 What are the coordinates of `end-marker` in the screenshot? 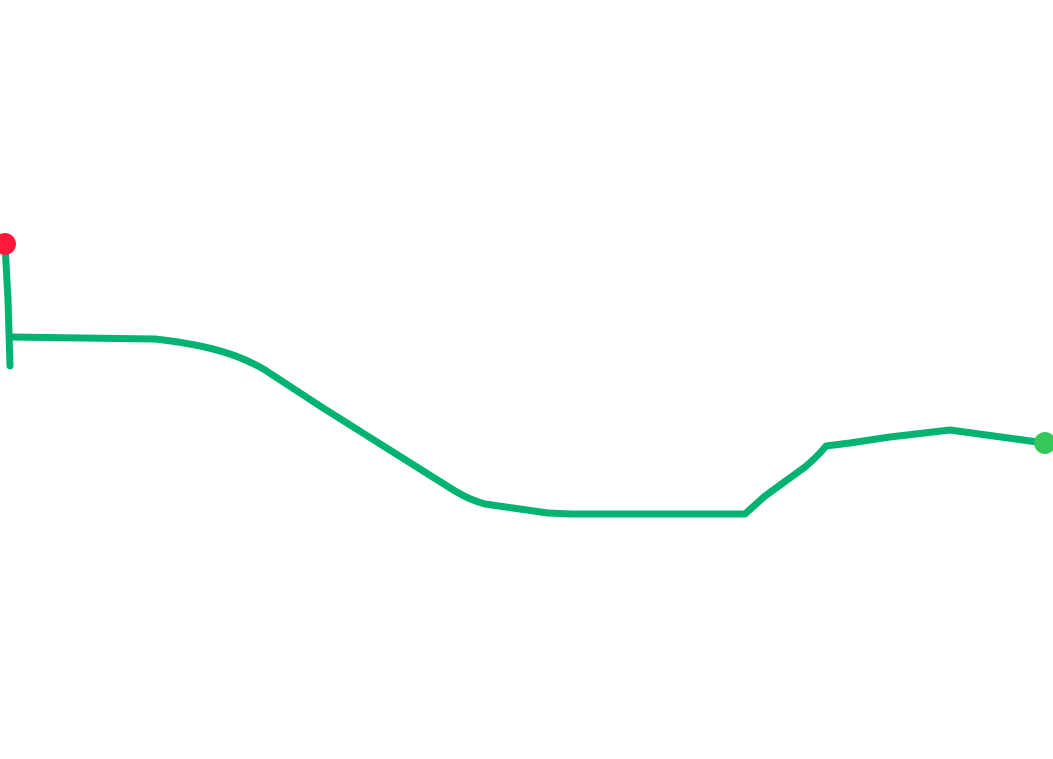 It's located at (1043, 443).